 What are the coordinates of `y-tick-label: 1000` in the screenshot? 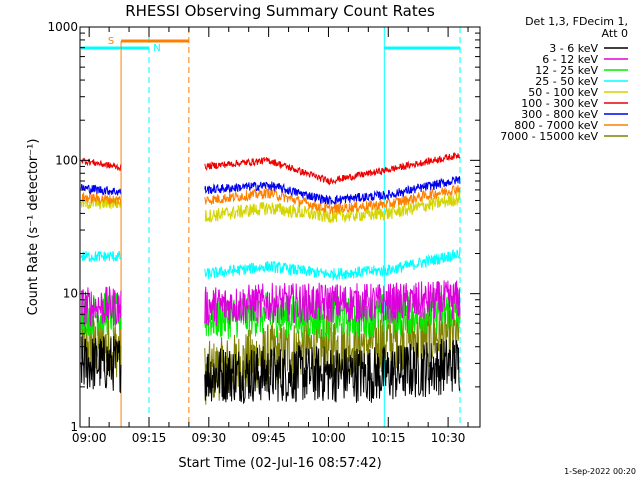 It's located at (62, 27).